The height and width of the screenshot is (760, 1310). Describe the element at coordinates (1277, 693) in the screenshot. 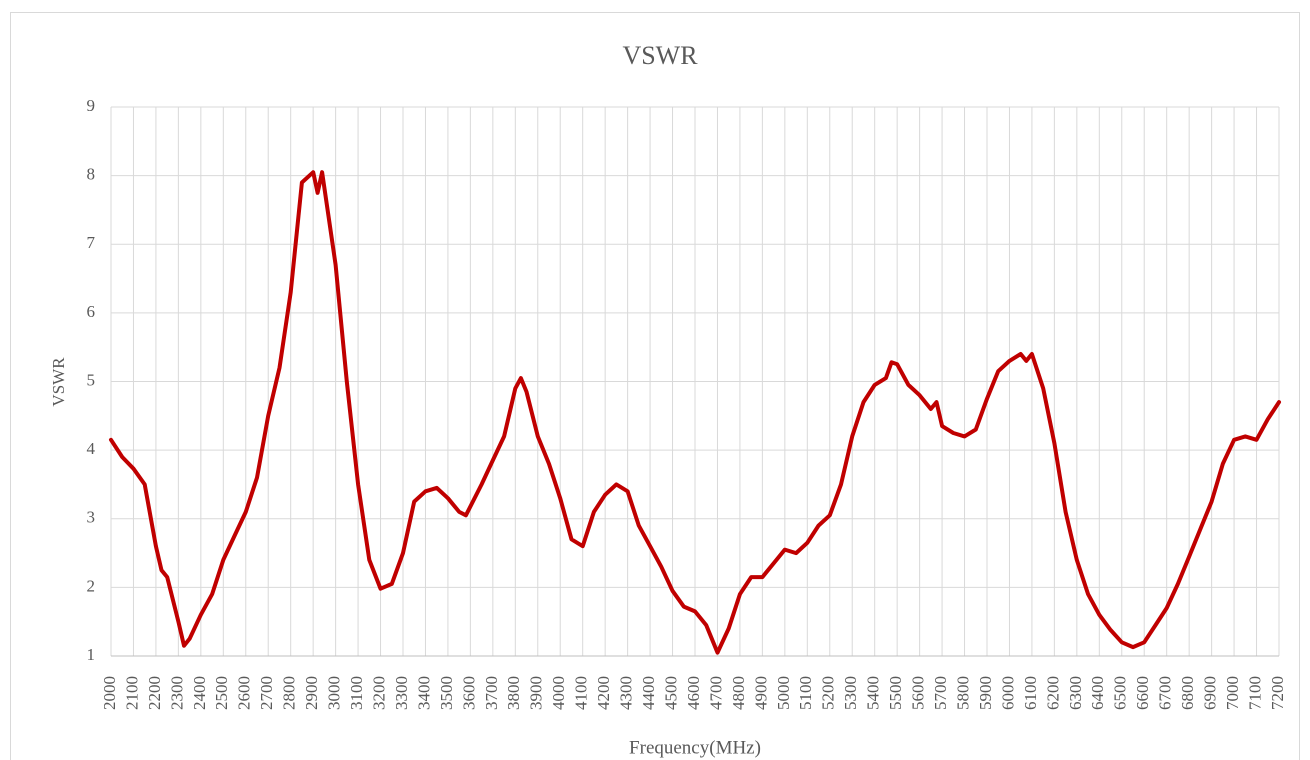

I see `x-tick-label: 7200` at that location.